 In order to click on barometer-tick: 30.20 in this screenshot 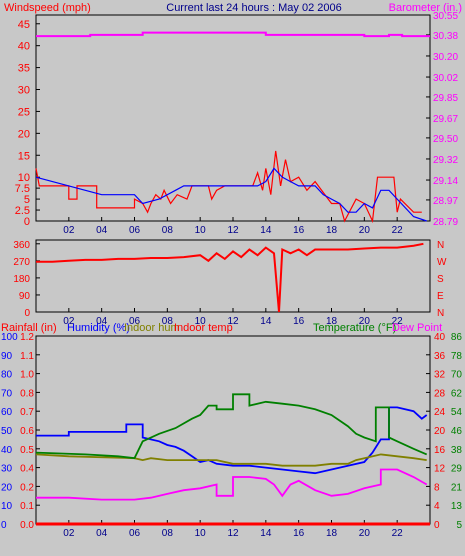, I will do `click(445, 57)`.